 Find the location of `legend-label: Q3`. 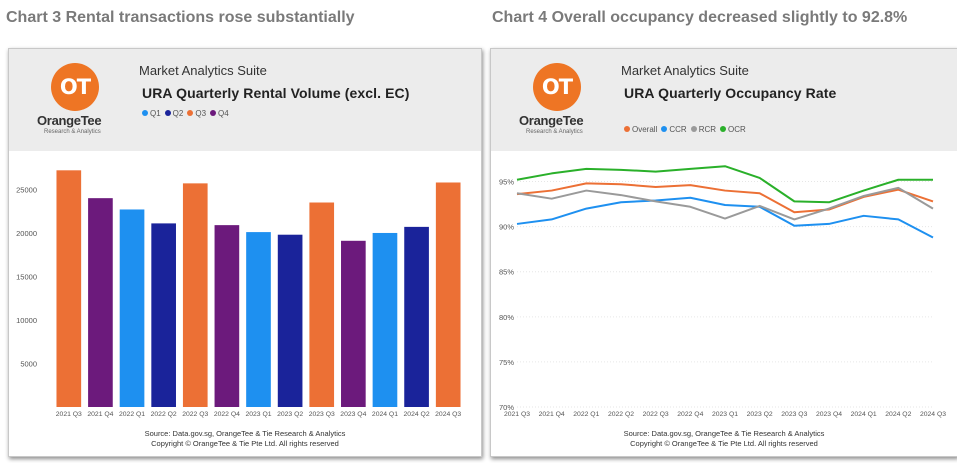

legend-label: Q3 is located at coordinates (201, 113).